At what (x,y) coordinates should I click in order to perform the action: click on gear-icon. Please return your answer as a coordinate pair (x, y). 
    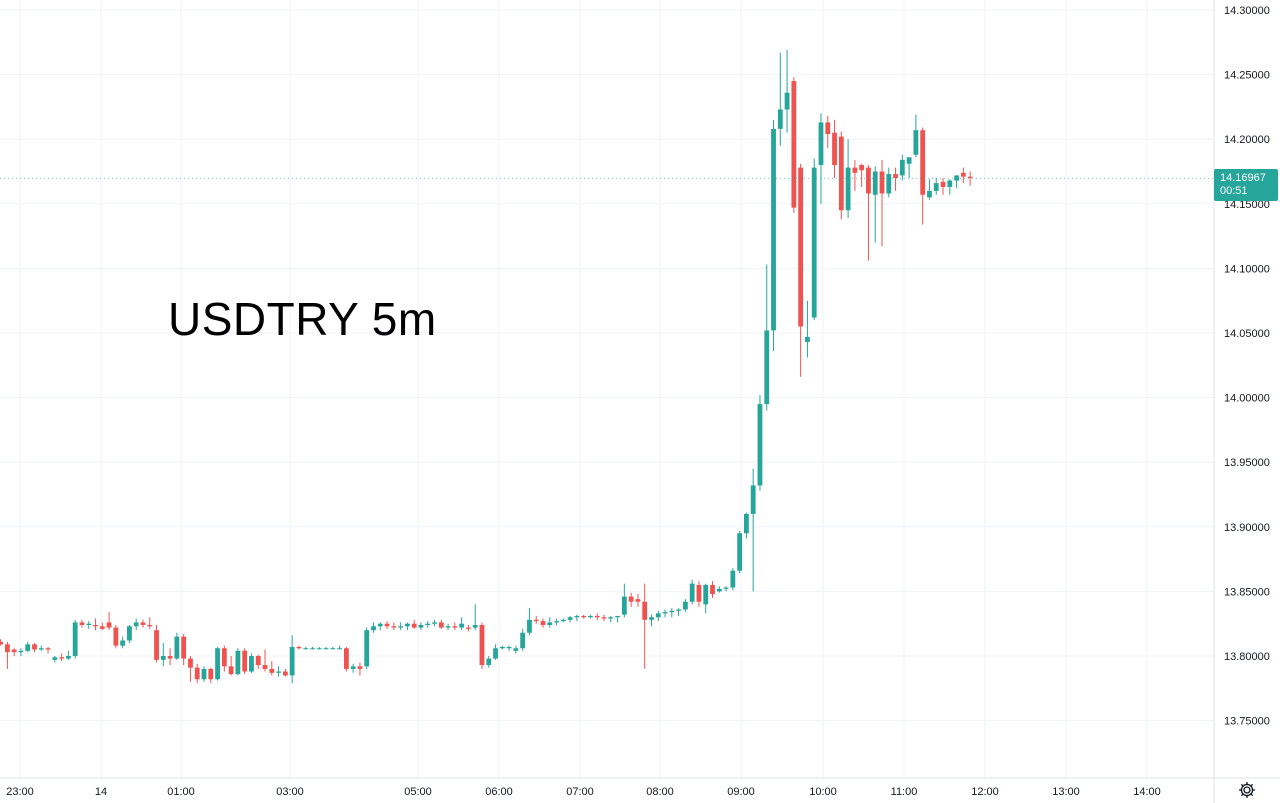
    Looking at the image, I should click on (1247, 790).